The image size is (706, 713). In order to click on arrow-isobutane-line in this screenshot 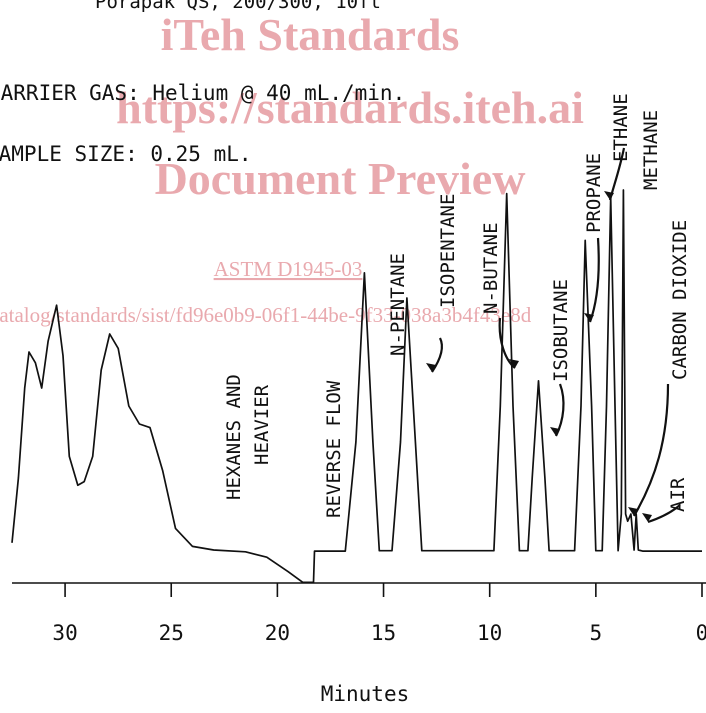, I will do `click(560, 410)`.